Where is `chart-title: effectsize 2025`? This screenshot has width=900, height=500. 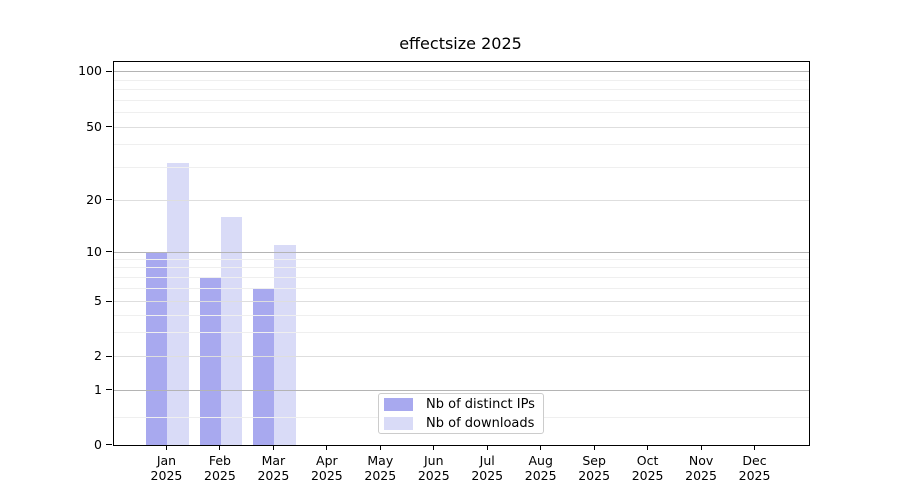 chart-title: effectsize 2025 is located at coordinates (460, 43).